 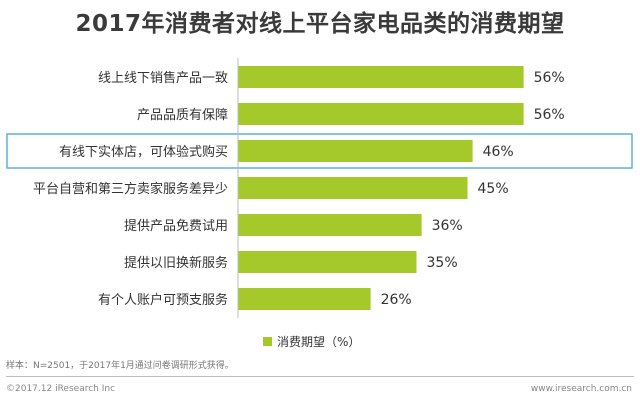 What do you see at coordinates (267, 341) in the screenshot?
I see `legend-swatch` at bounding box center [267, 341].